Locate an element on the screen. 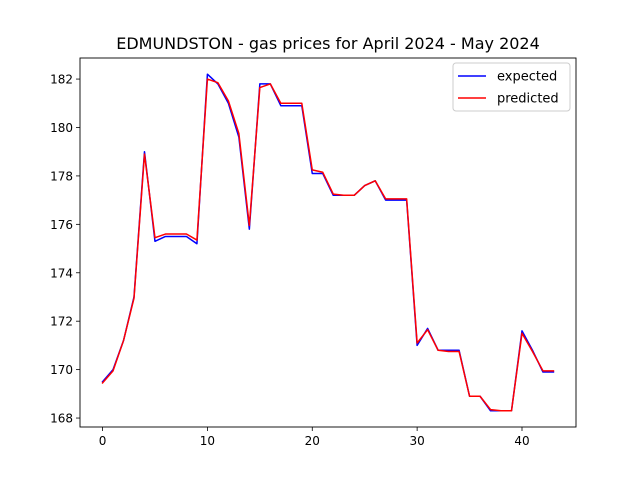  y-tick-label: 168 is located at coordinates (61, 419).